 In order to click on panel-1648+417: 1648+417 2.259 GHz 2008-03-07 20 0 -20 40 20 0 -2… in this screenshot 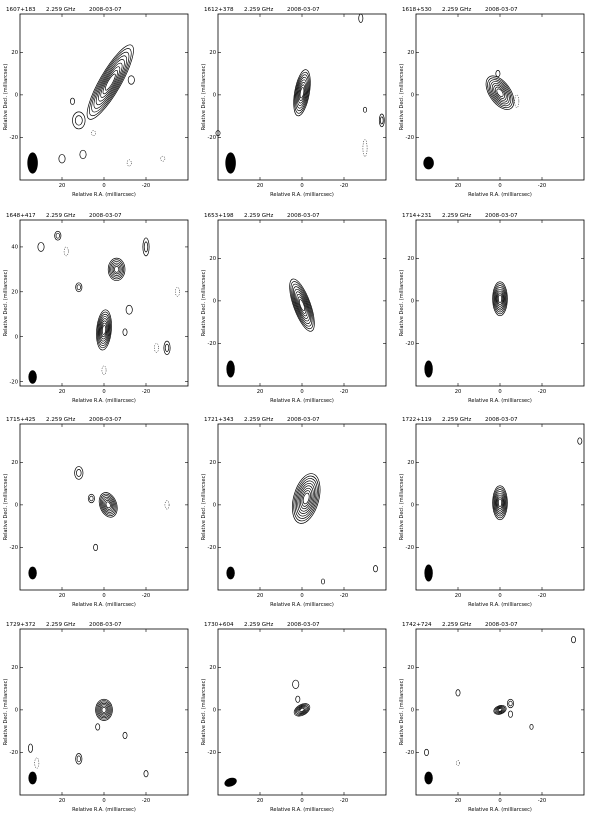, I will do `click(96, 308)`.